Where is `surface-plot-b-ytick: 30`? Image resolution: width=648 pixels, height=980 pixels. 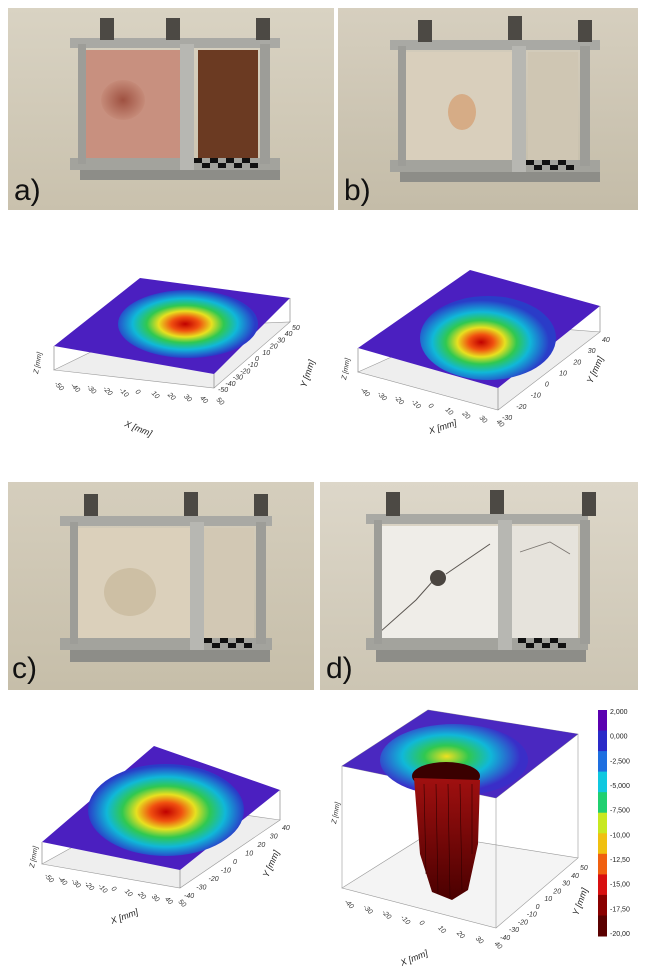 surface-plot-b-ytick: 30 is located at coordinates (592, 351).